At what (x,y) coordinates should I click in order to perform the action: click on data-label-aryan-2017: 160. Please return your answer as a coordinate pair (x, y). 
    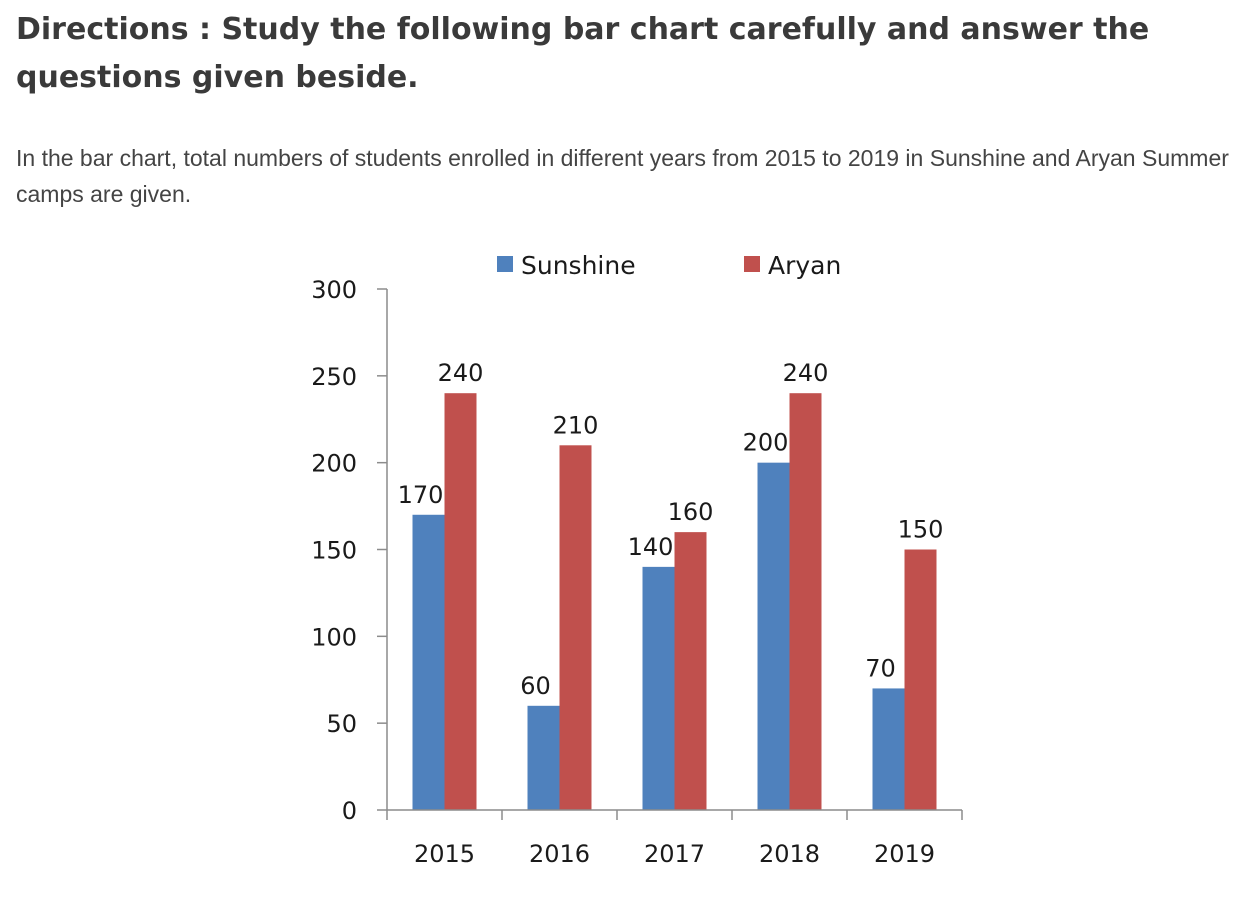
    Looking at the image, I should click on (691, 512).